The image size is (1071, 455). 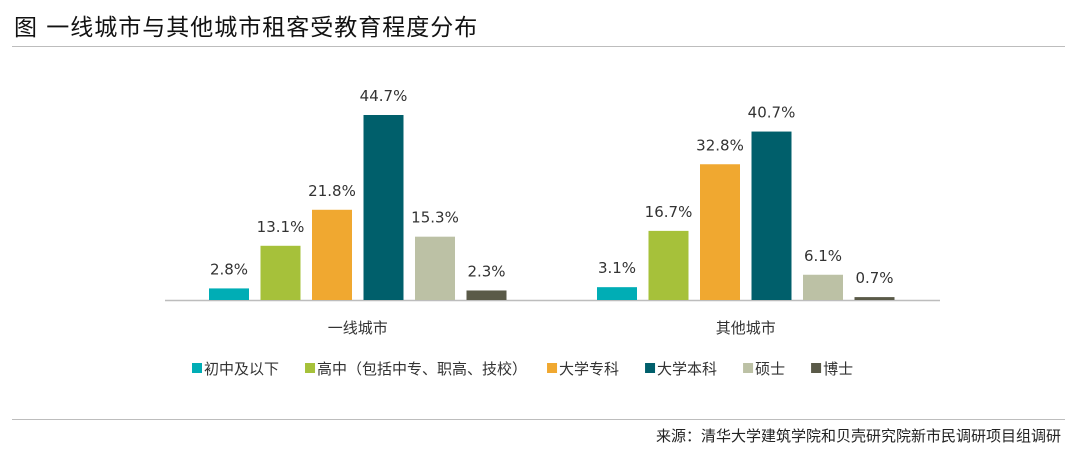 I want to click on data-label: 16.7%, so click(x=669, y=212).